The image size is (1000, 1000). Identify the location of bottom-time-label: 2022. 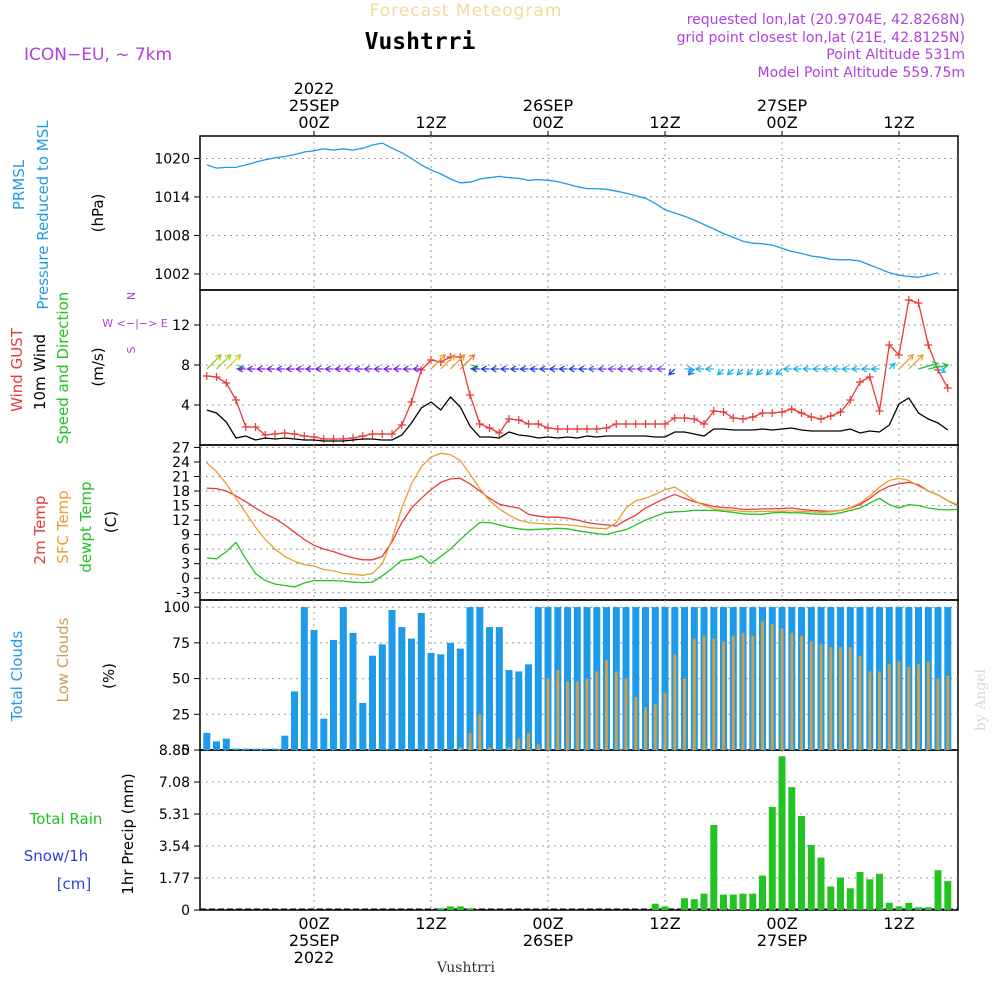
(314, 957).